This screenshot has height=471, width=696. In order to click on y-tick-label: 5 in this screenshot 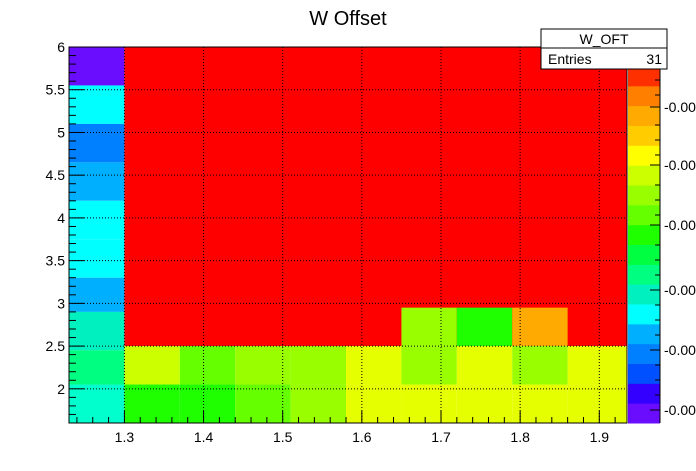, I will do `click(61, 132)`.